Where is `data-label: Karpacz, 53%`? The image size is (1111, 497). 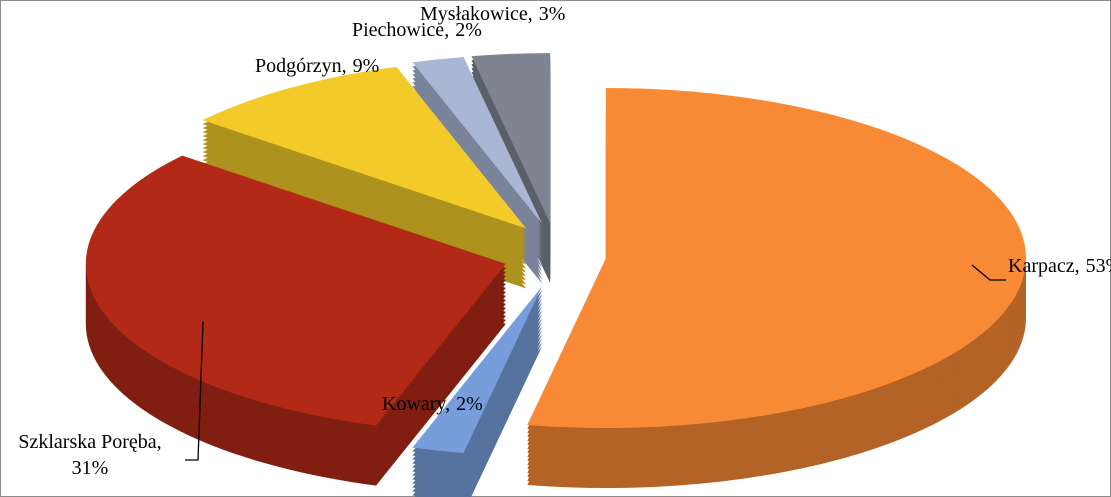
data-label: Karpacz, 53% is located at coordinates (1059, 266).